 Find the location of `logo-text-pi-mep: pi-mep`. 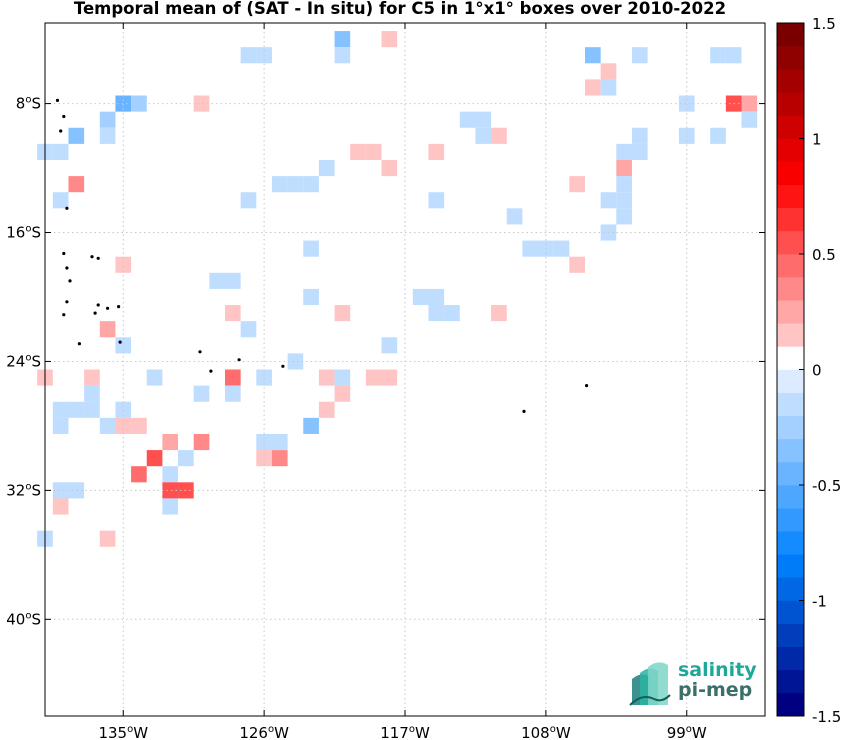

logo-text-pi-mep: pi-mep is located at coordinates (715, 690).